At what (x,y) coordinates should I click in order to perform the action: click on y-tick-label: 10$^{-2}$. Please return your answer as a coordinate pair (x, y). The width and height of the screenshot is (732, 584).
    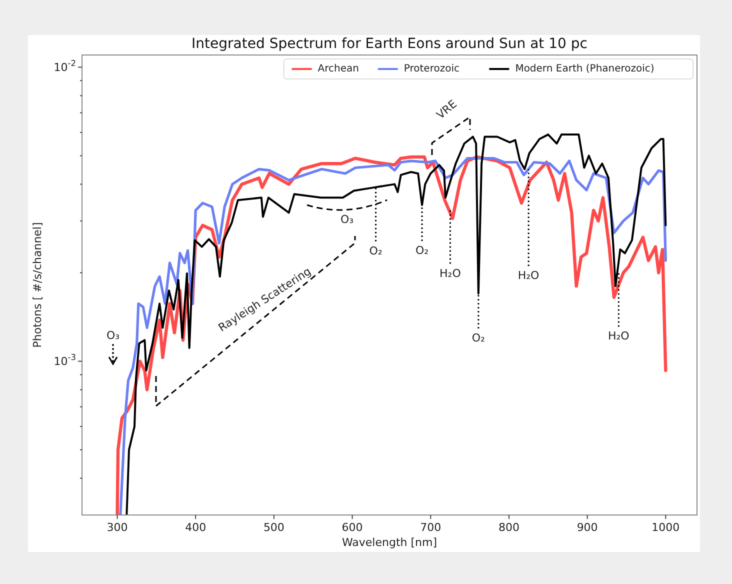
    Looking at the image, I should click on (65, 66).